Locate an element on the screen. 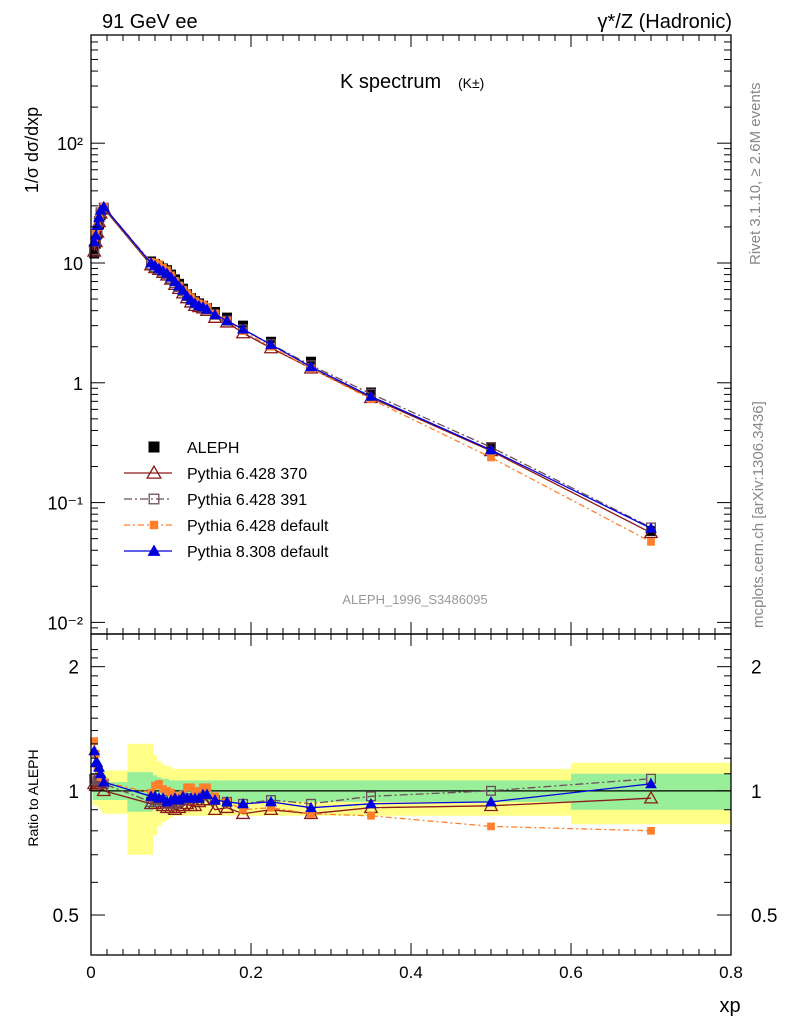 The image size is (786, 1024). header-right: γ*/Z (Hadronic) is located at coordinates (665, 22).